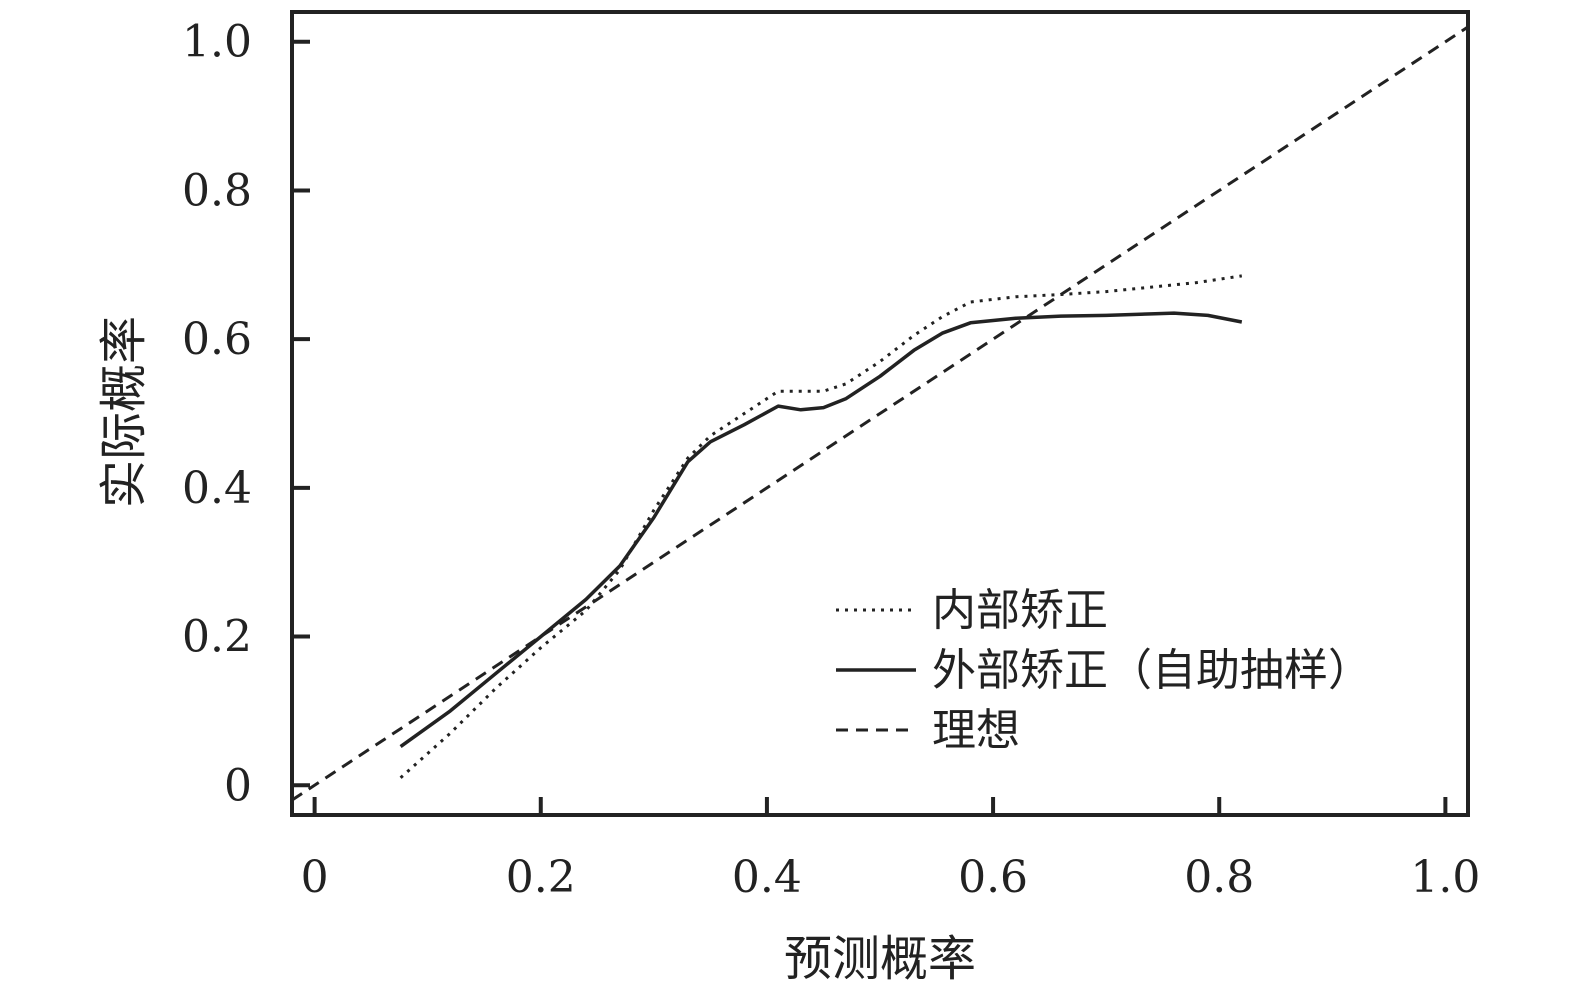  What do you see at coordinates (315, 877) in the screenshot?
I see `x-tick-label: 0` at bounding box center [315, 877].